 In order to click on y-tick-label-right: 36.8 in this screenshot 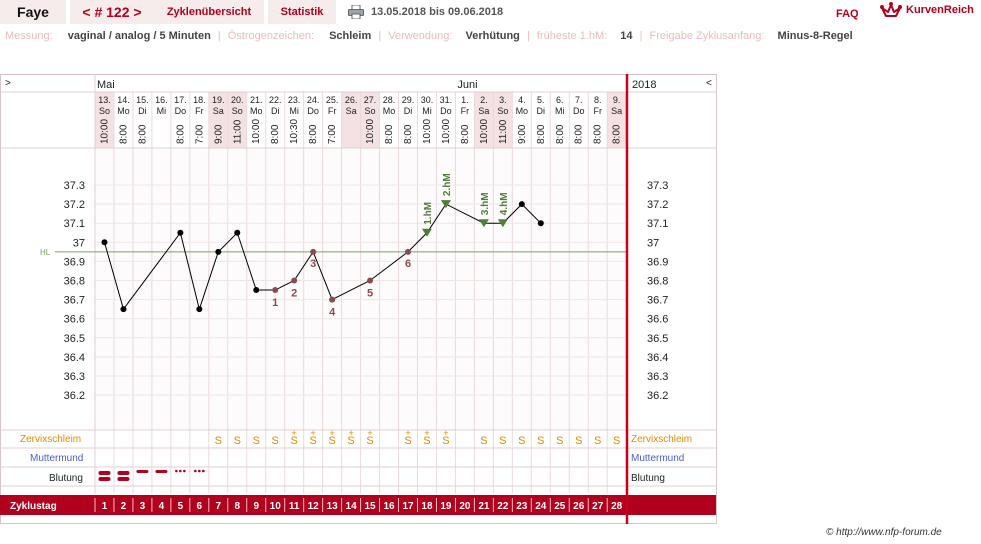, I will do `click(657, 282)`.